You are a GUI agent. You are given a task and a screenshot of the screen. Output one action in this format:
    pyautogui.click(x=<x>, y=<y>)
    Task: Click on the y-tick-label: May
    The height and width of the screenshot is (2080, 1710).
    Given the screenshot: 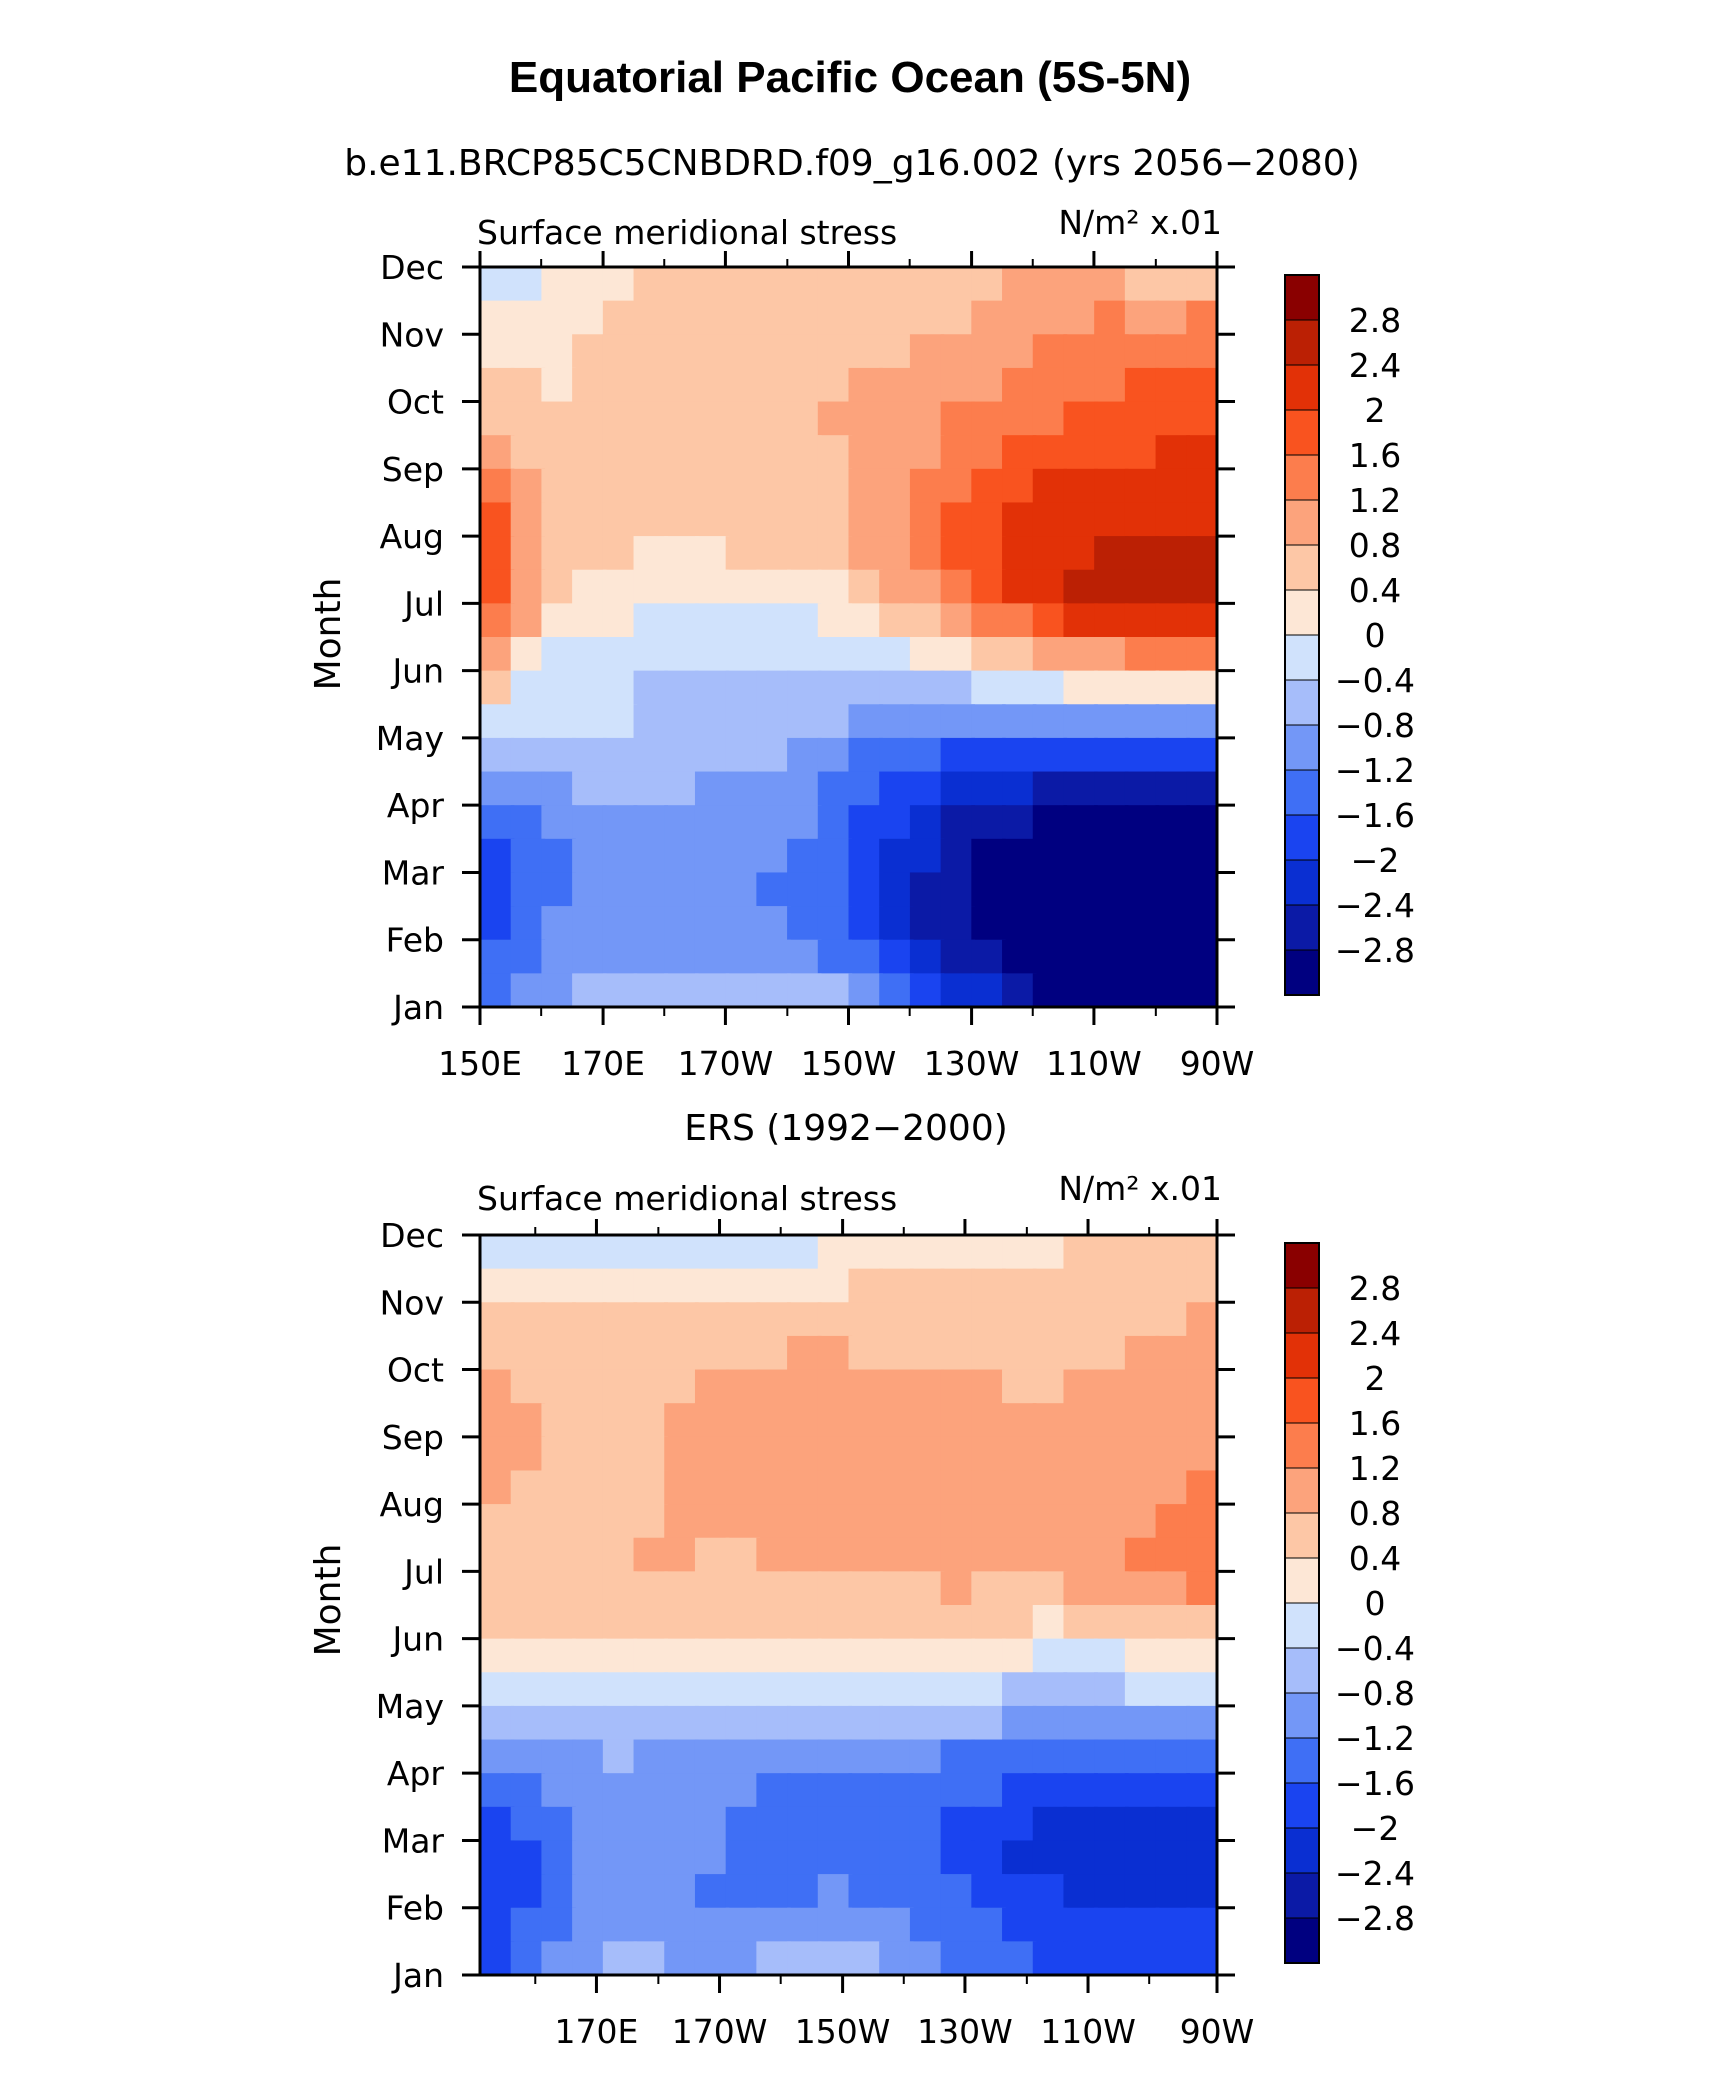 What is the action you would take?
    pyautogui.click(x=410, y=1706)
    